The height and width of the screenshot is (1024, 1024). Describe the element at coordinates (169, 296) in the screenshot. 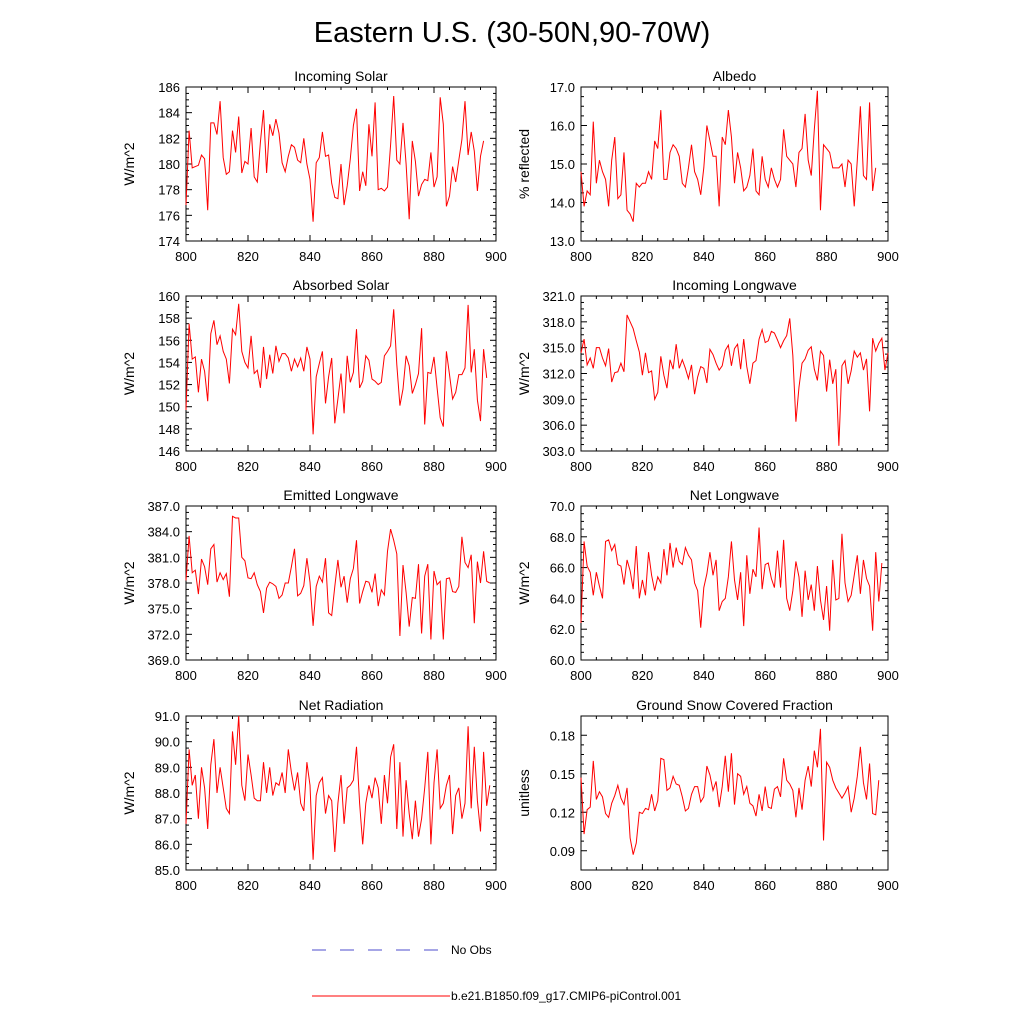

I see `y-tick-label: 160` at that location.